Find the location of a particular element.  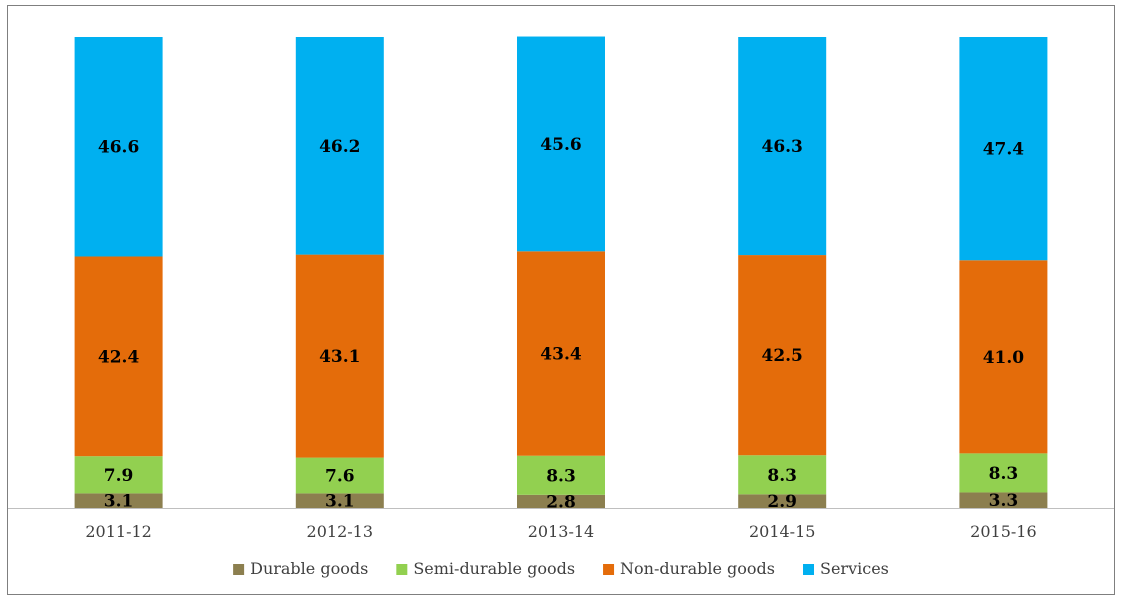

data-label-semi-durable-goods-2014-15: 8.3 is located at coordinates (782, 476).